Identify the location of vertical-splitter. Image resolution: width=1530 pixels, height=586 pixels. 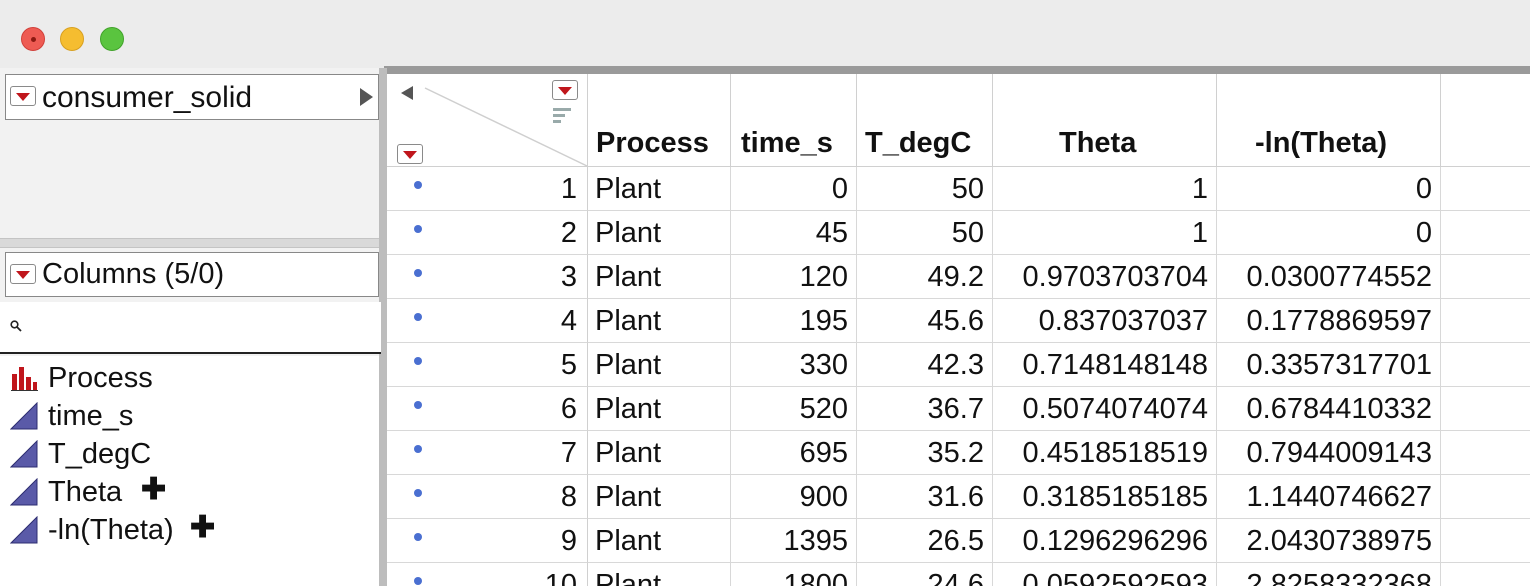
(383, 327).